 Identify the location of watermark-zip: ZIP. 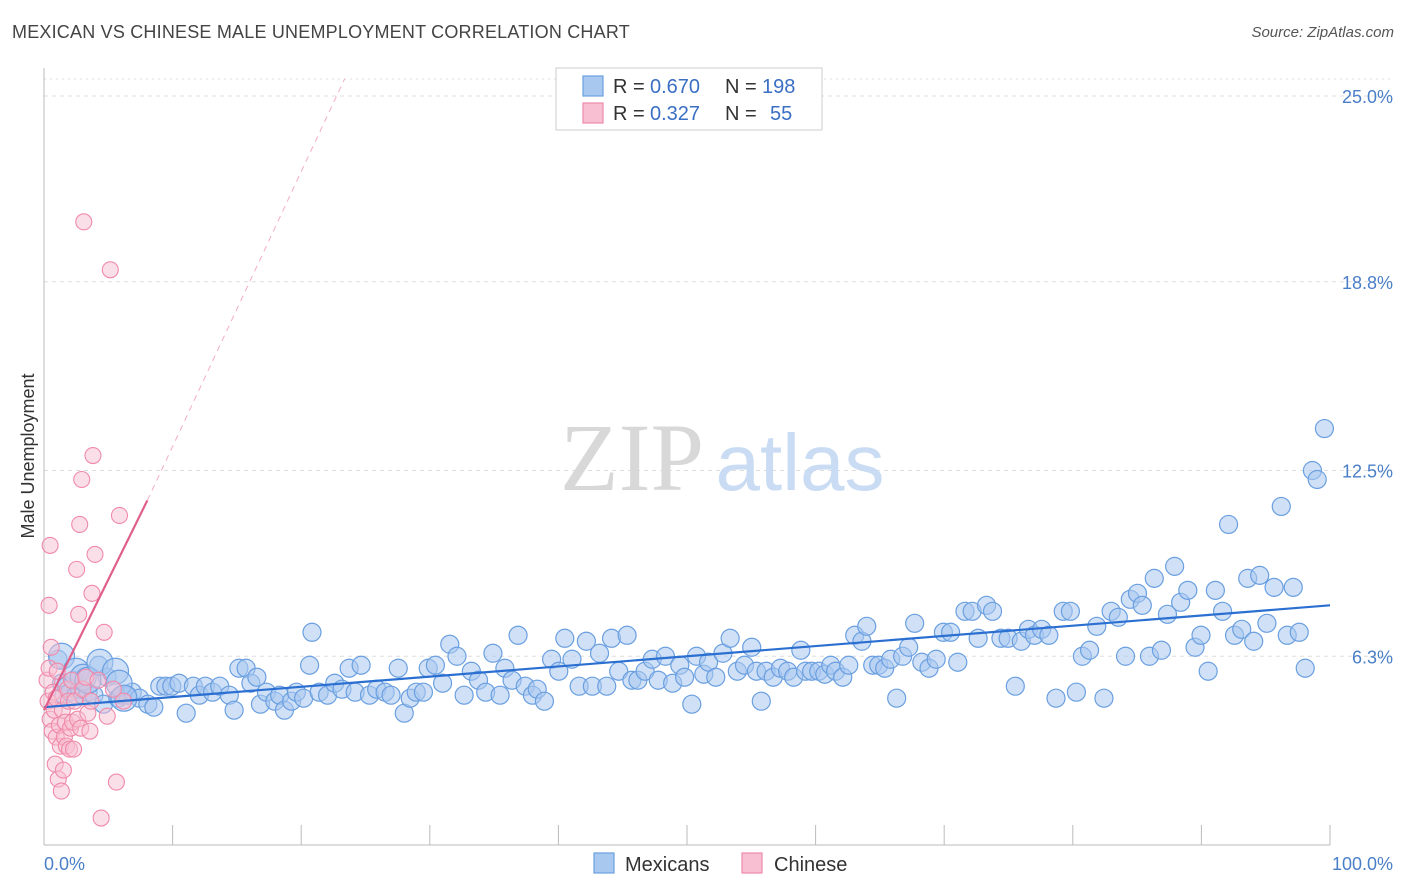
(632, 457).